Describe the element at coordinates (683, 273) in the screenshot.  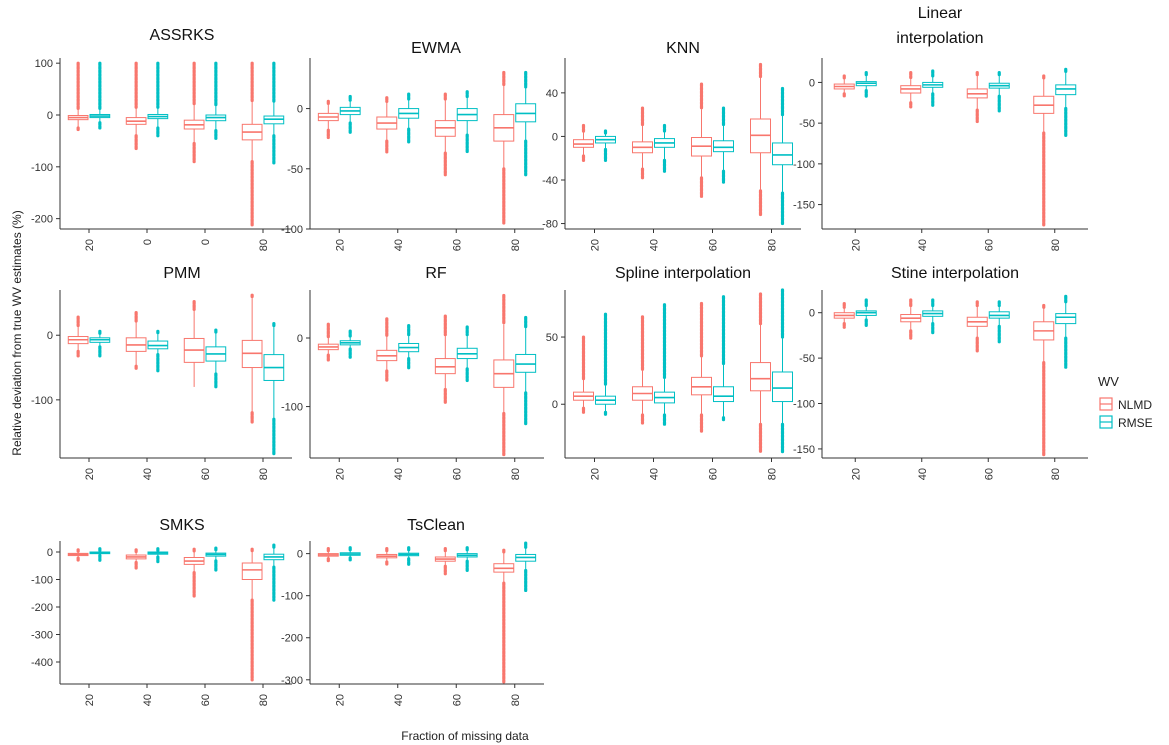
I see `panel-title: Spline interpolation` at that location.